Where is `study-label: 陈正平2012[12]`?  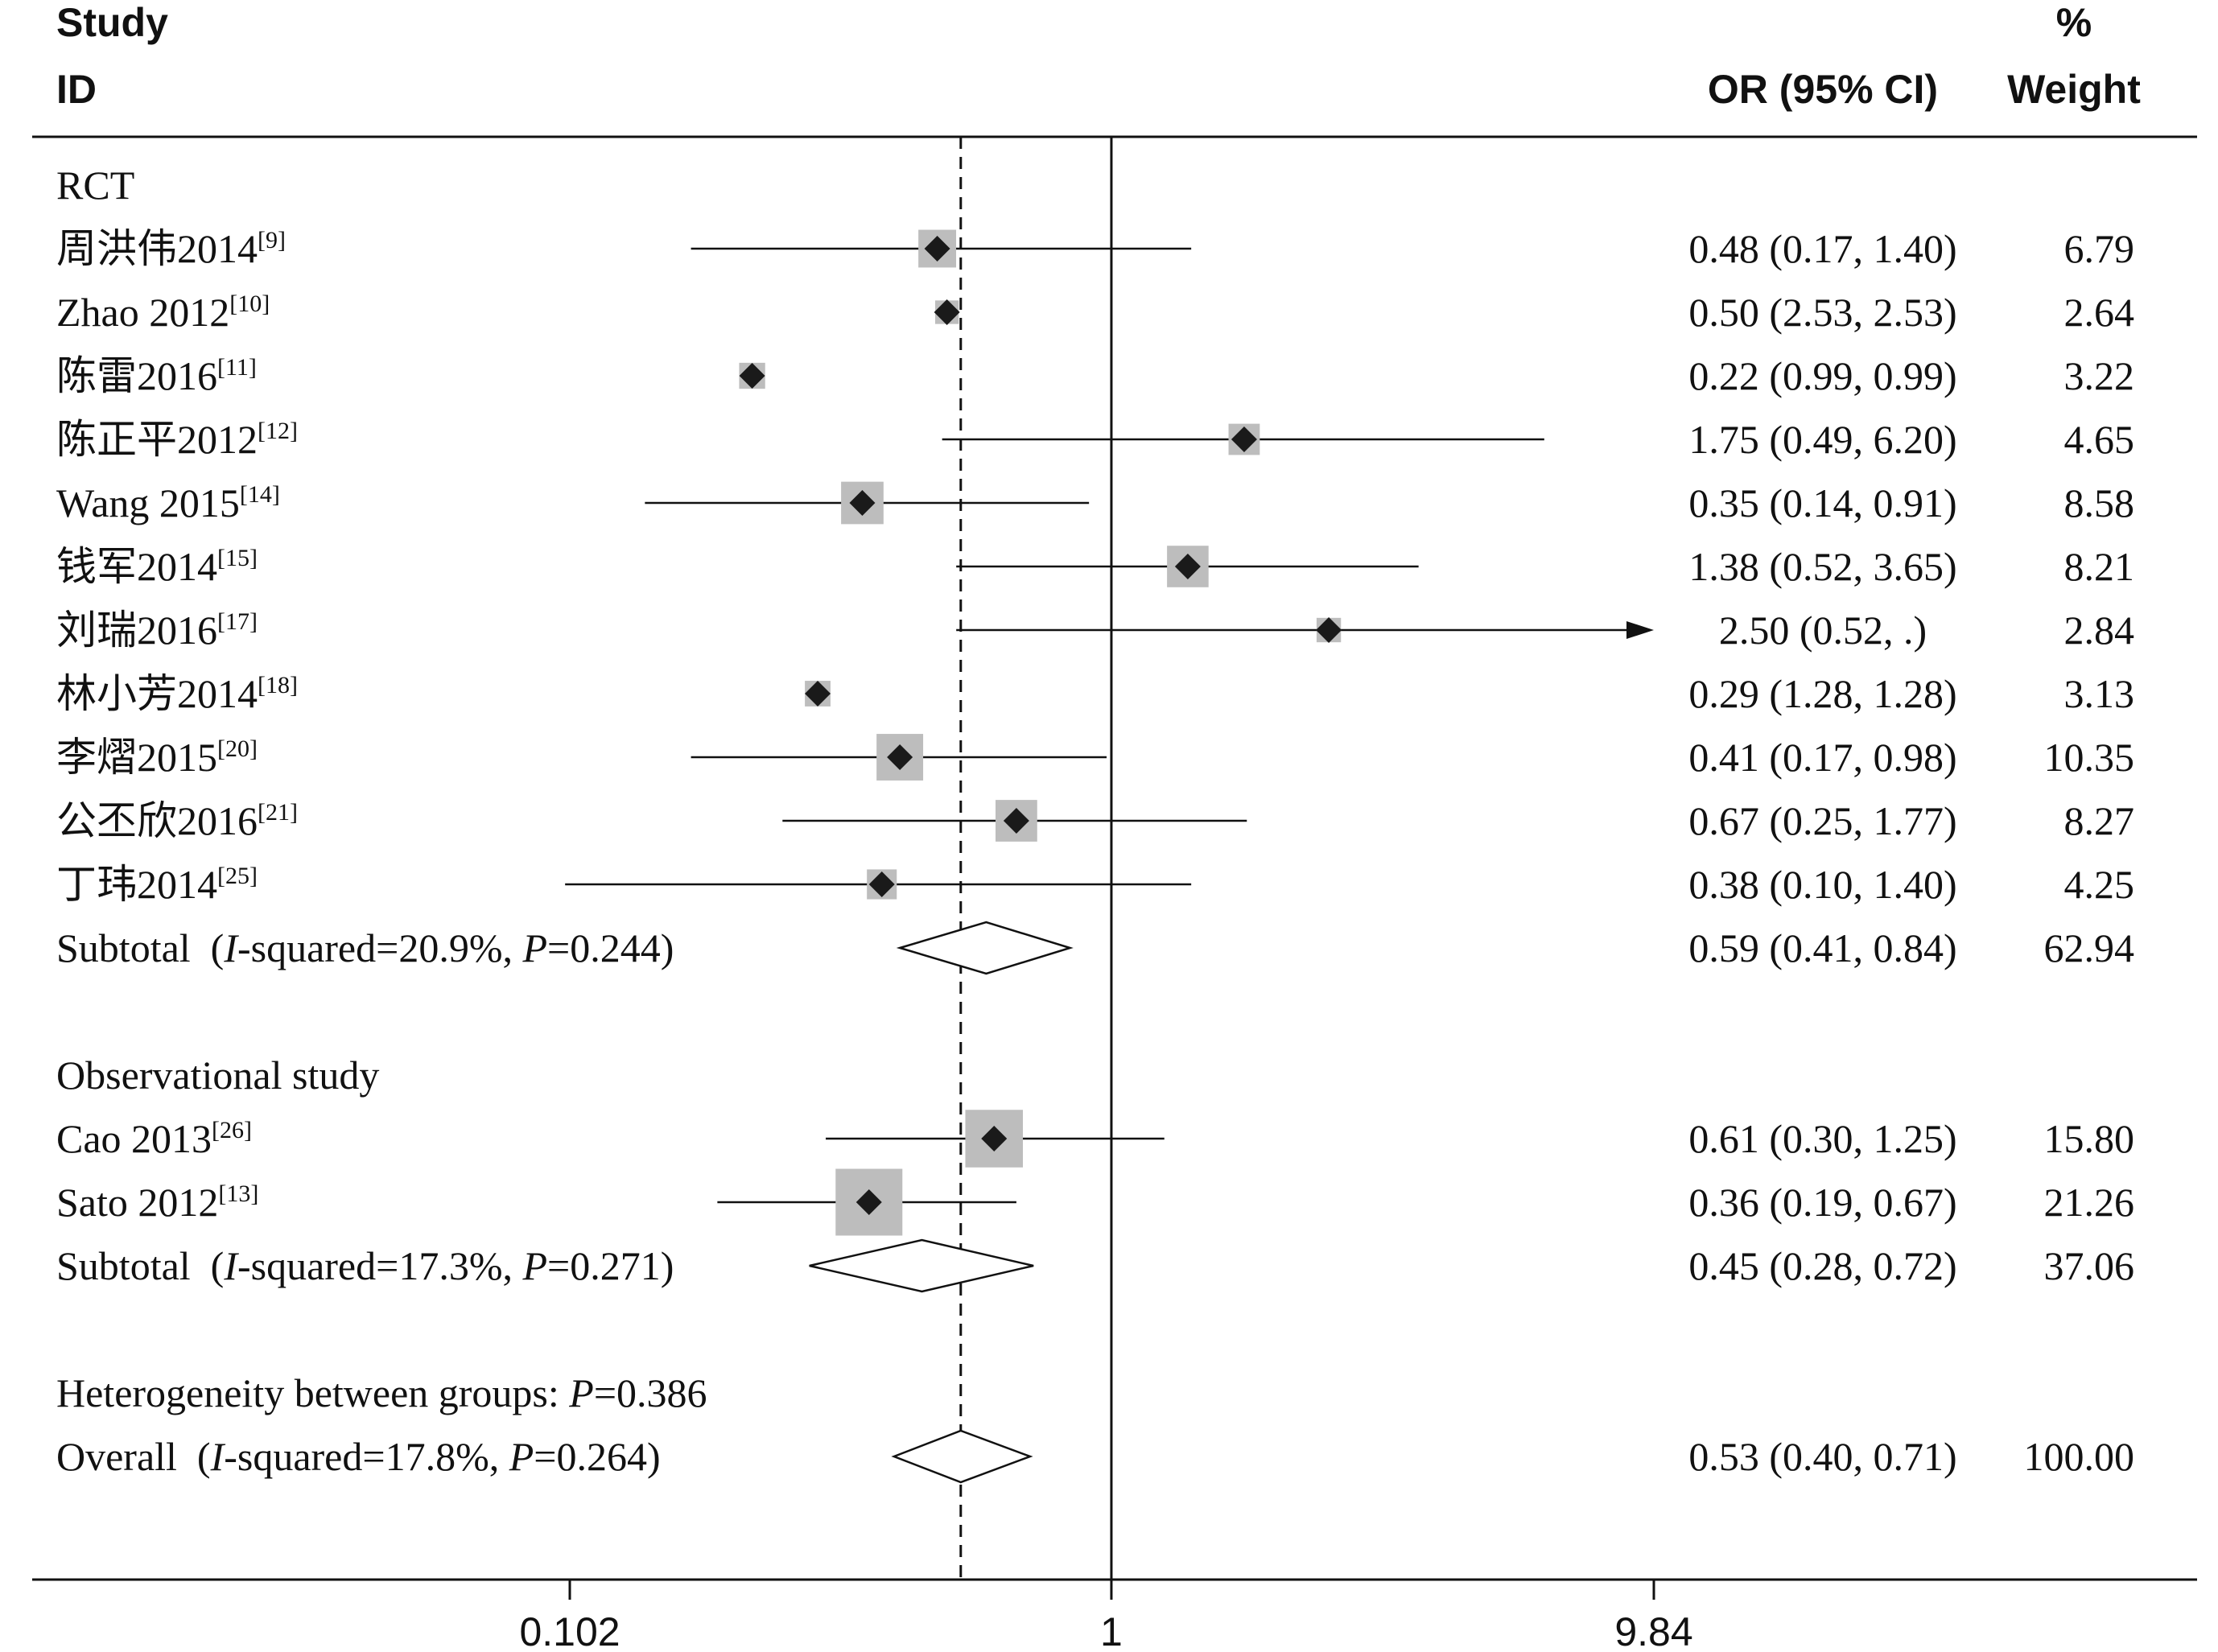
study-label: 陈正平2012[12] is located at coordinates (177, 439).